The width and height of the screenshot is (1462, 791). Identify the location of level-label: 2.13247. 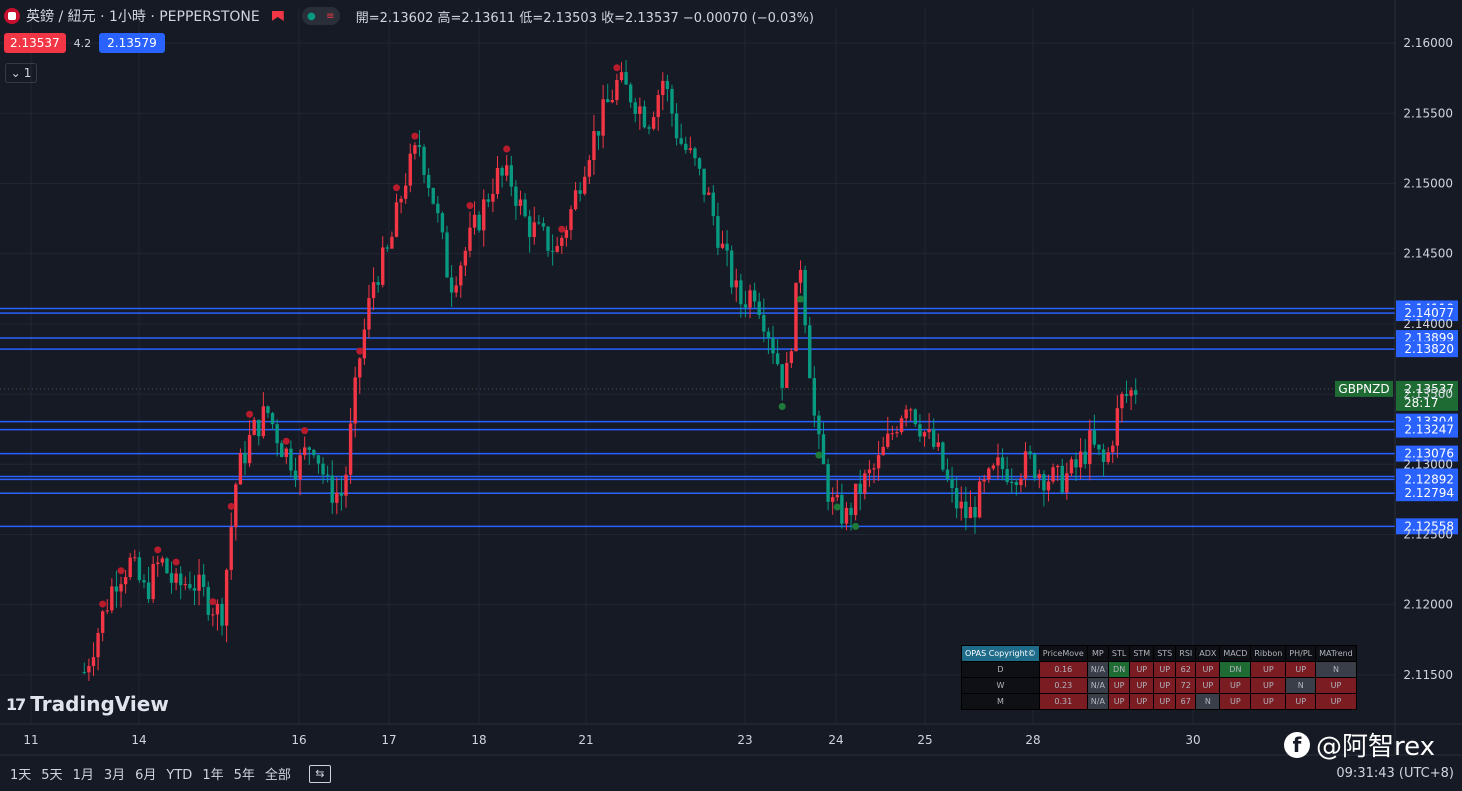
(1429, 430).